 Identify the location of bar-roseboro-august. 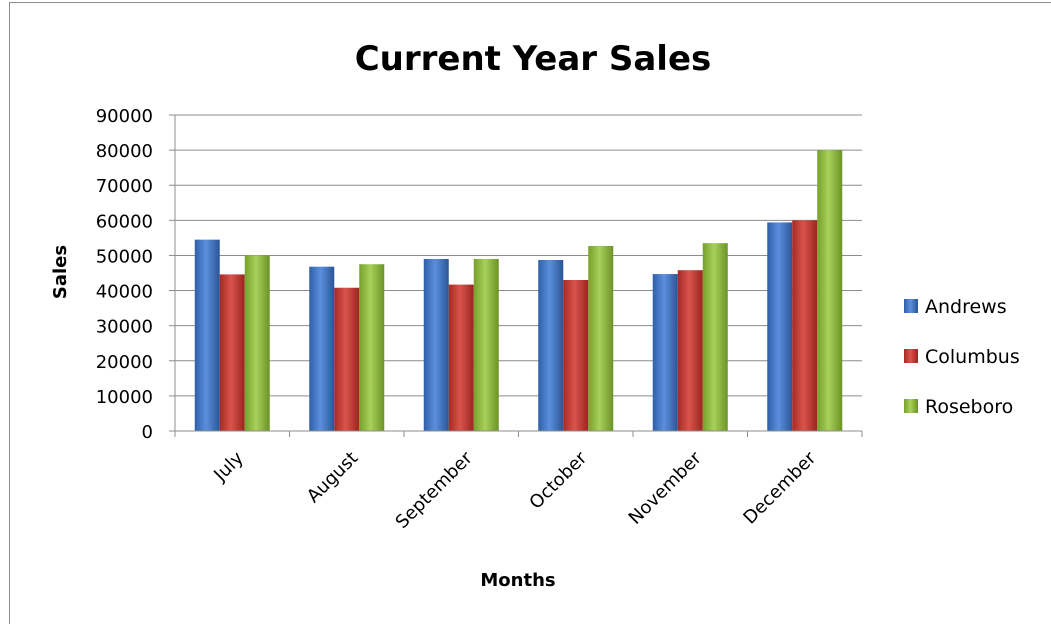
(372, 347).